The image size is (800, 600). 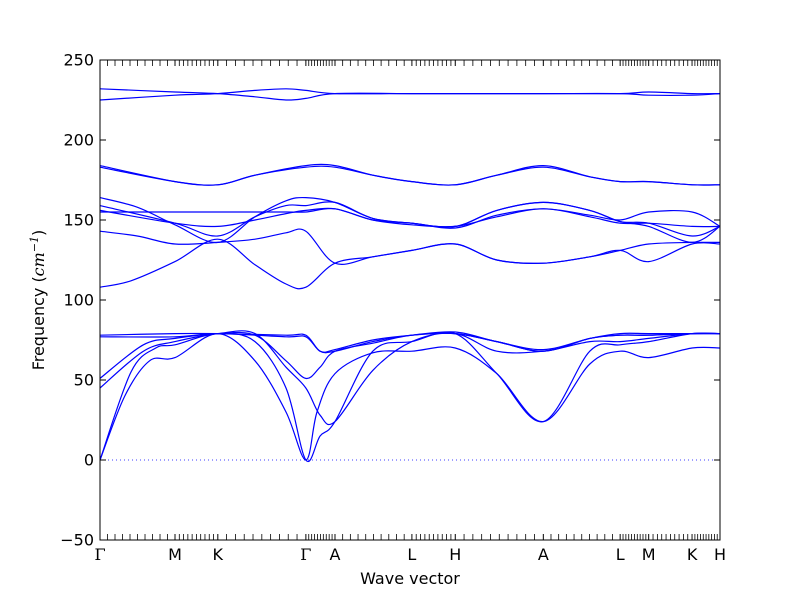 What do you see at coordinates (38, 233) in the screenshot?
I see `y-axis-title-suffix: )` at bounding box center [38, 233].